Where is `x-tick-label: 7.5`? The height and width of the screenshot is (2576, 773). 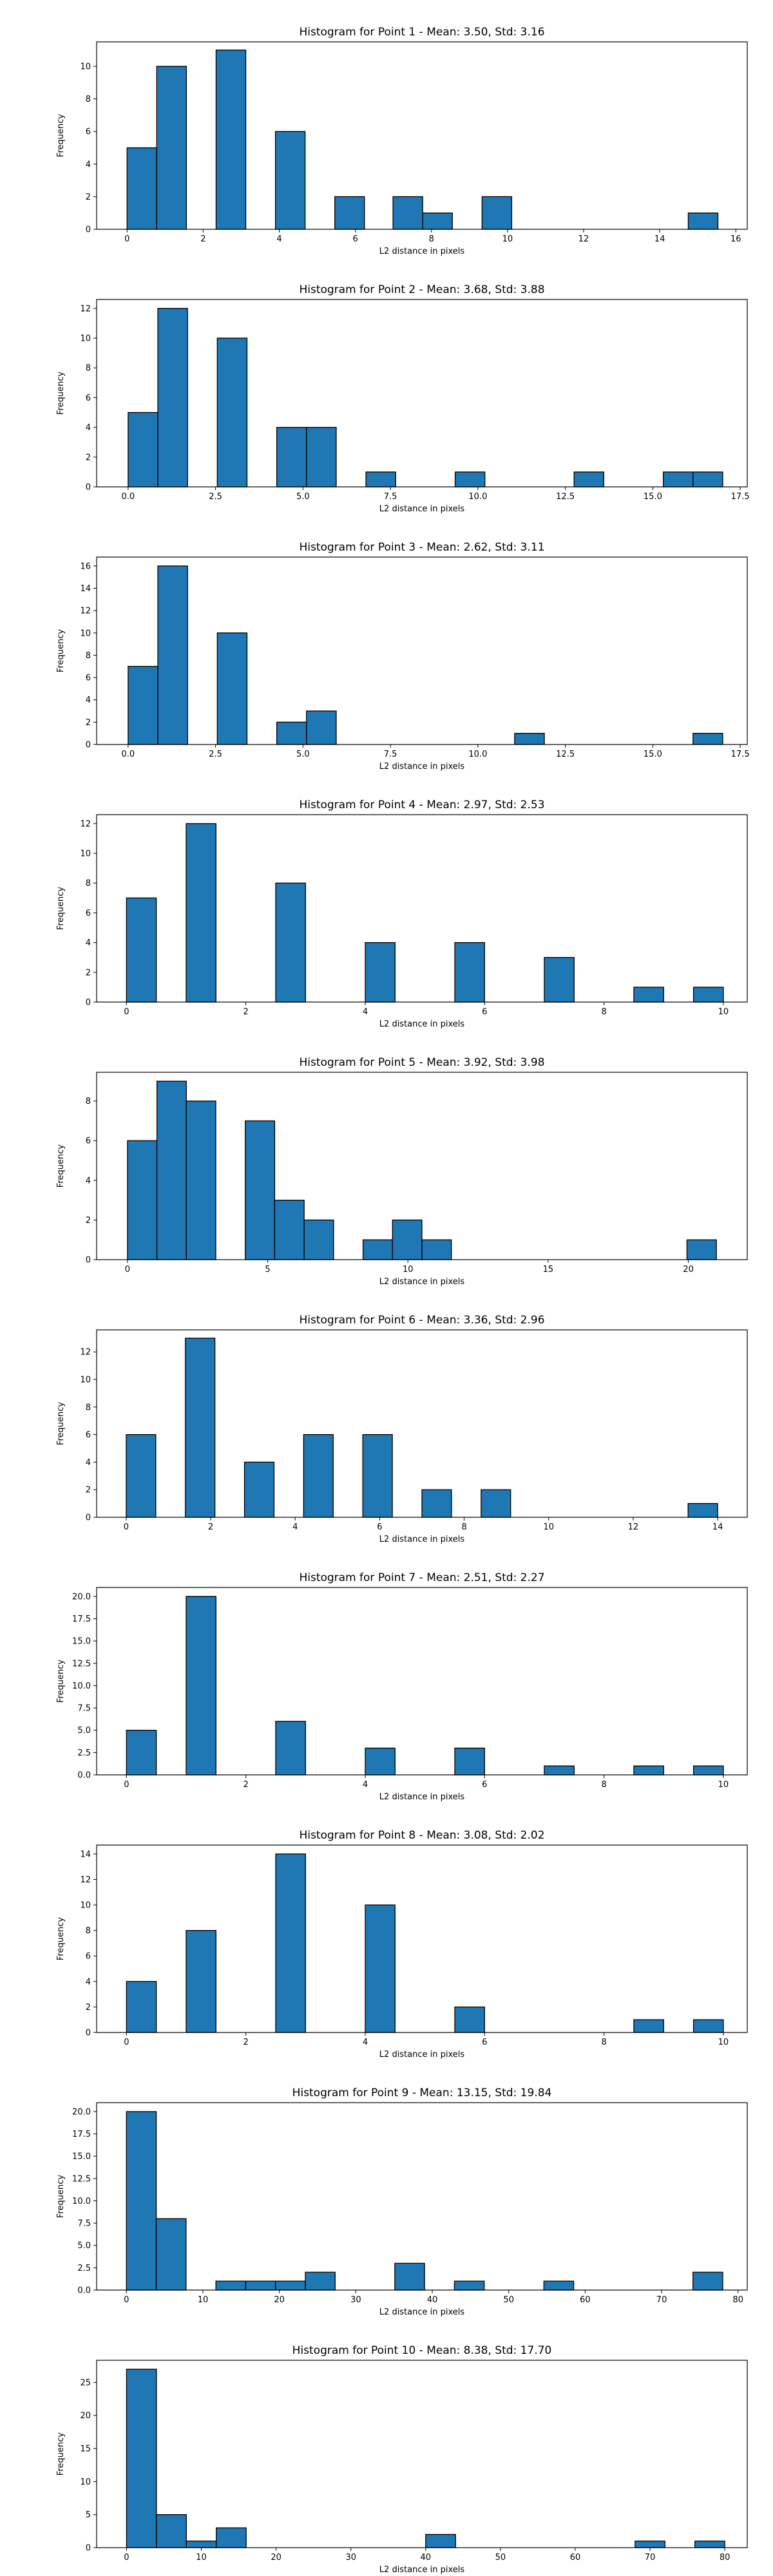
x-tick-label: 7.5 is located at coordinates (390, 754).